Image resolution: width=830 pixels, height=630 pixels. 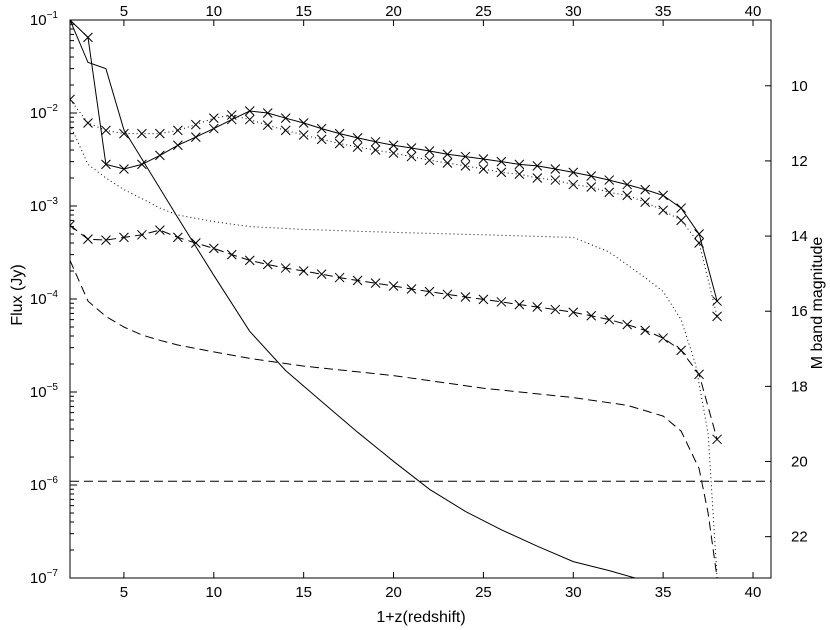 I want to click on x-top-tick-label: 10, so click(x=213, y=11).